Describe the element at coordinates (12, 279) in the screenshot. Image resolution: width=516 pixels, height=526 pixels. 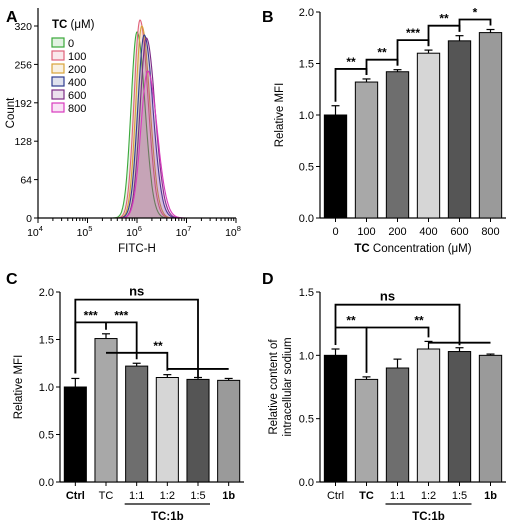
I see `panel-c-letter: C` at that location.